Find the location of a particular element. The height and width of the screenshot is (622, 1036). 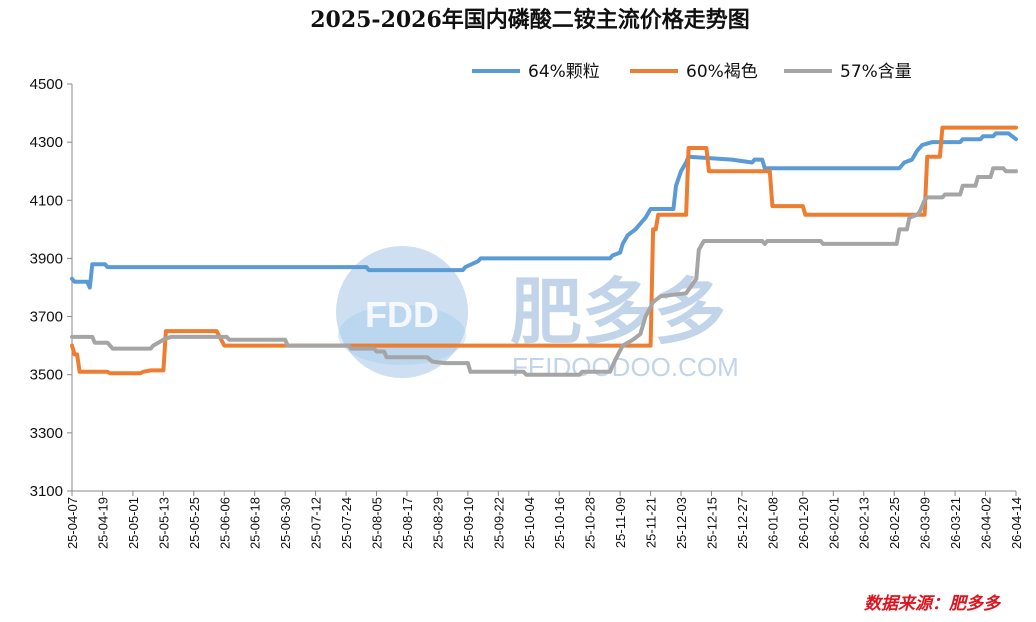

x-tick-label: 25-04-19 is located at coordinates (102, 523).